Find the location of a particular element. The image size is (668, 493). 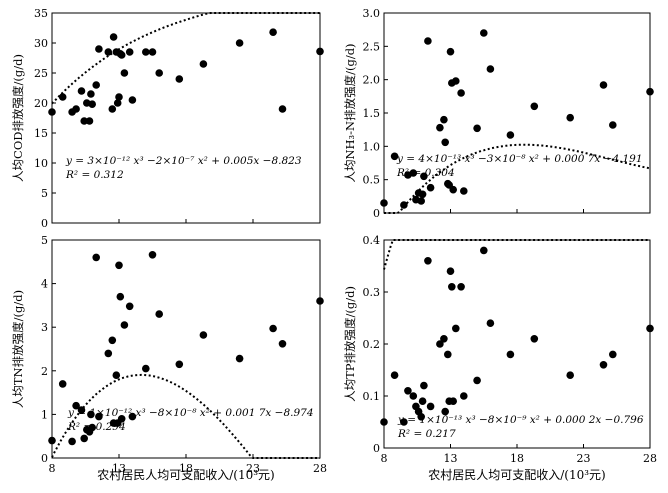

x-tick-label: 13 is located at coordinates (119, 468).